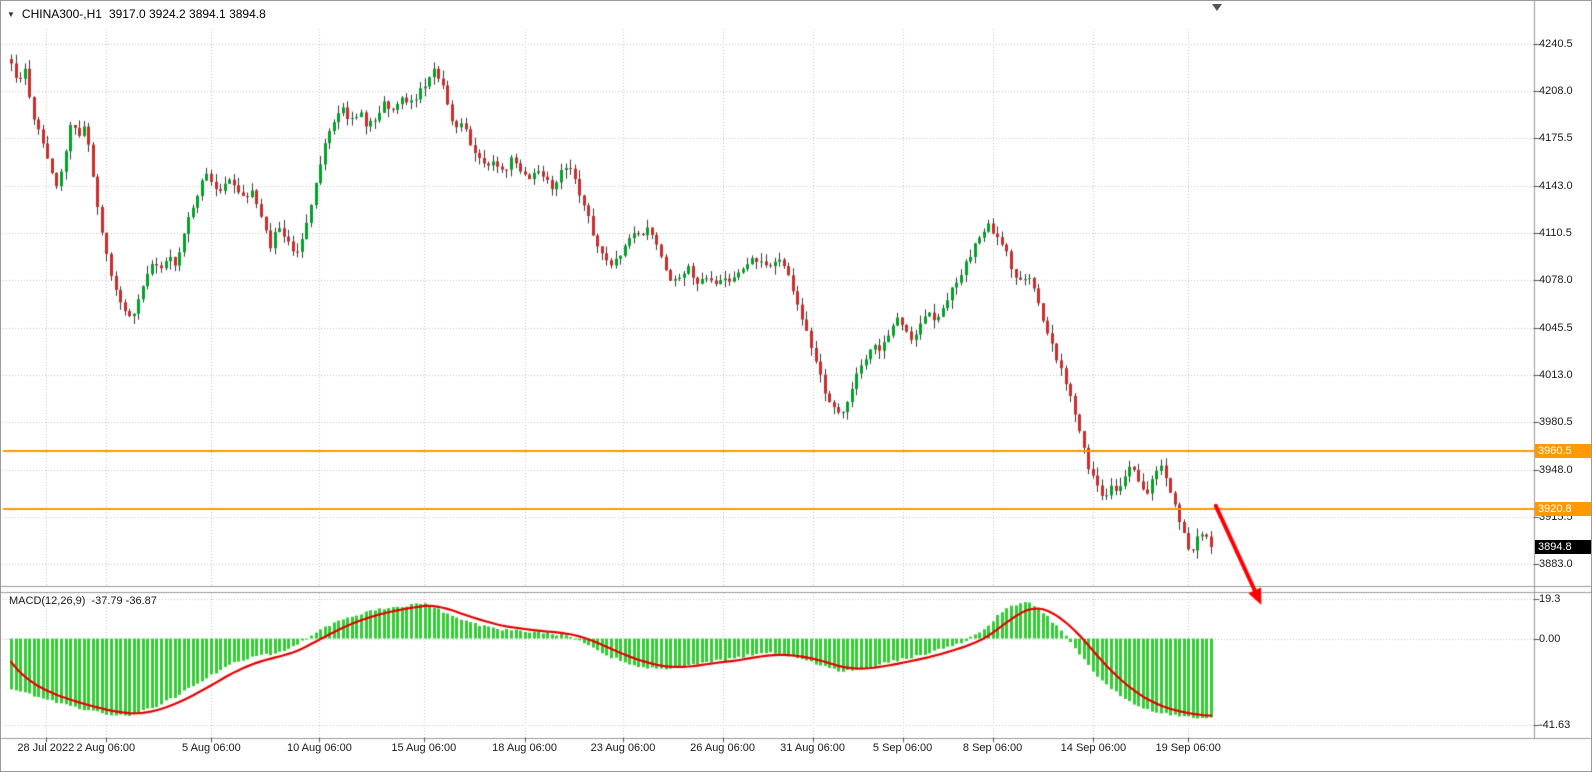 Image resolution: width=1592 pixels, height=772 pixels. Describe the element at coordinates (1556, 185) in the screenshot. I see `price-tick-label: 4143.0` at that location.